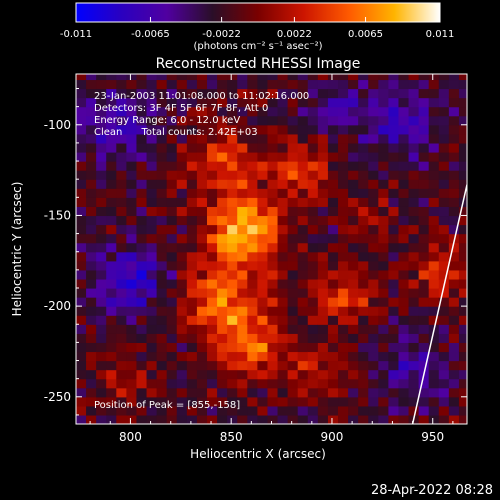 This screenshot has width=500, height=500. Describe the element at coordinates (258, 12) in the screenshot. I see `colorbar` at that location.